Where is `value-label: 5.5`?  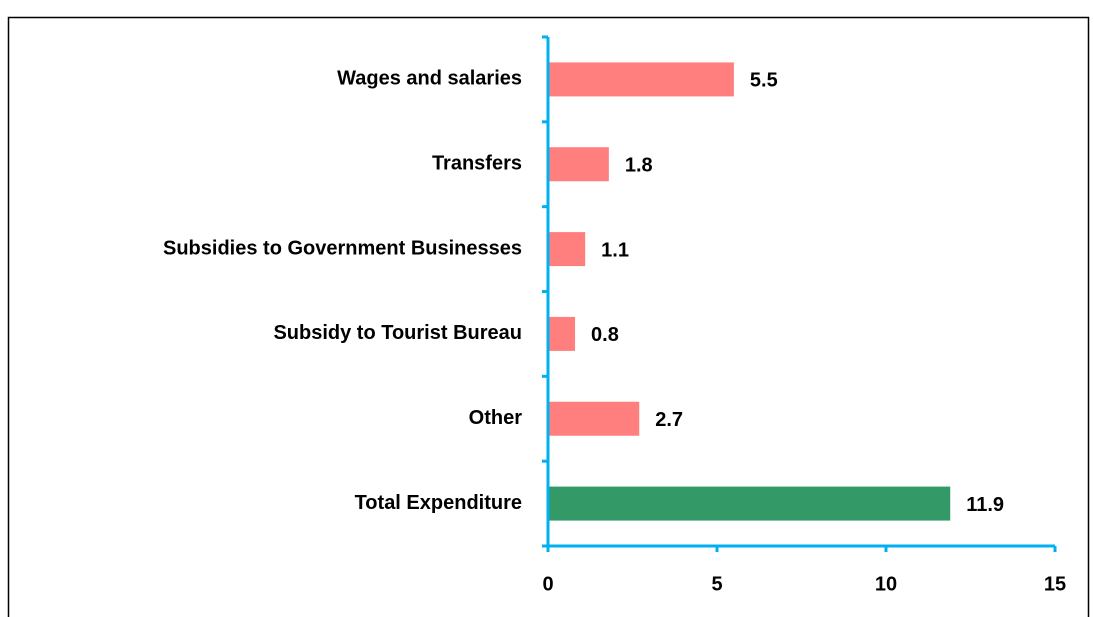 value-label: 5.5 is located at coordinates (764, 81).